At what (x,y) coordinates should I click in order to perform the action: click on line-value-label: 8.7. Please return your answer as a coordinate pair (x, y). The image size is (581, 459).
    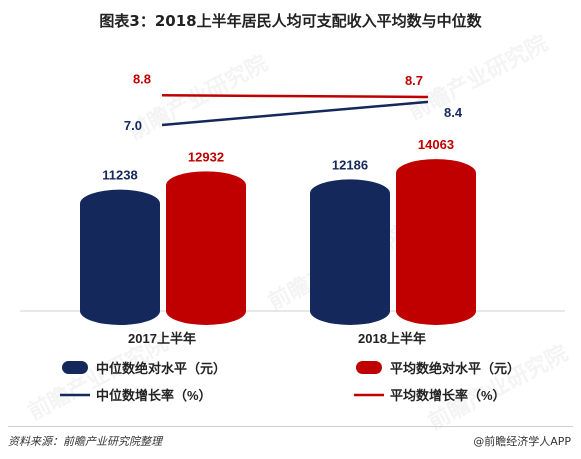
    Looking at the image, I should click on (414, 80).